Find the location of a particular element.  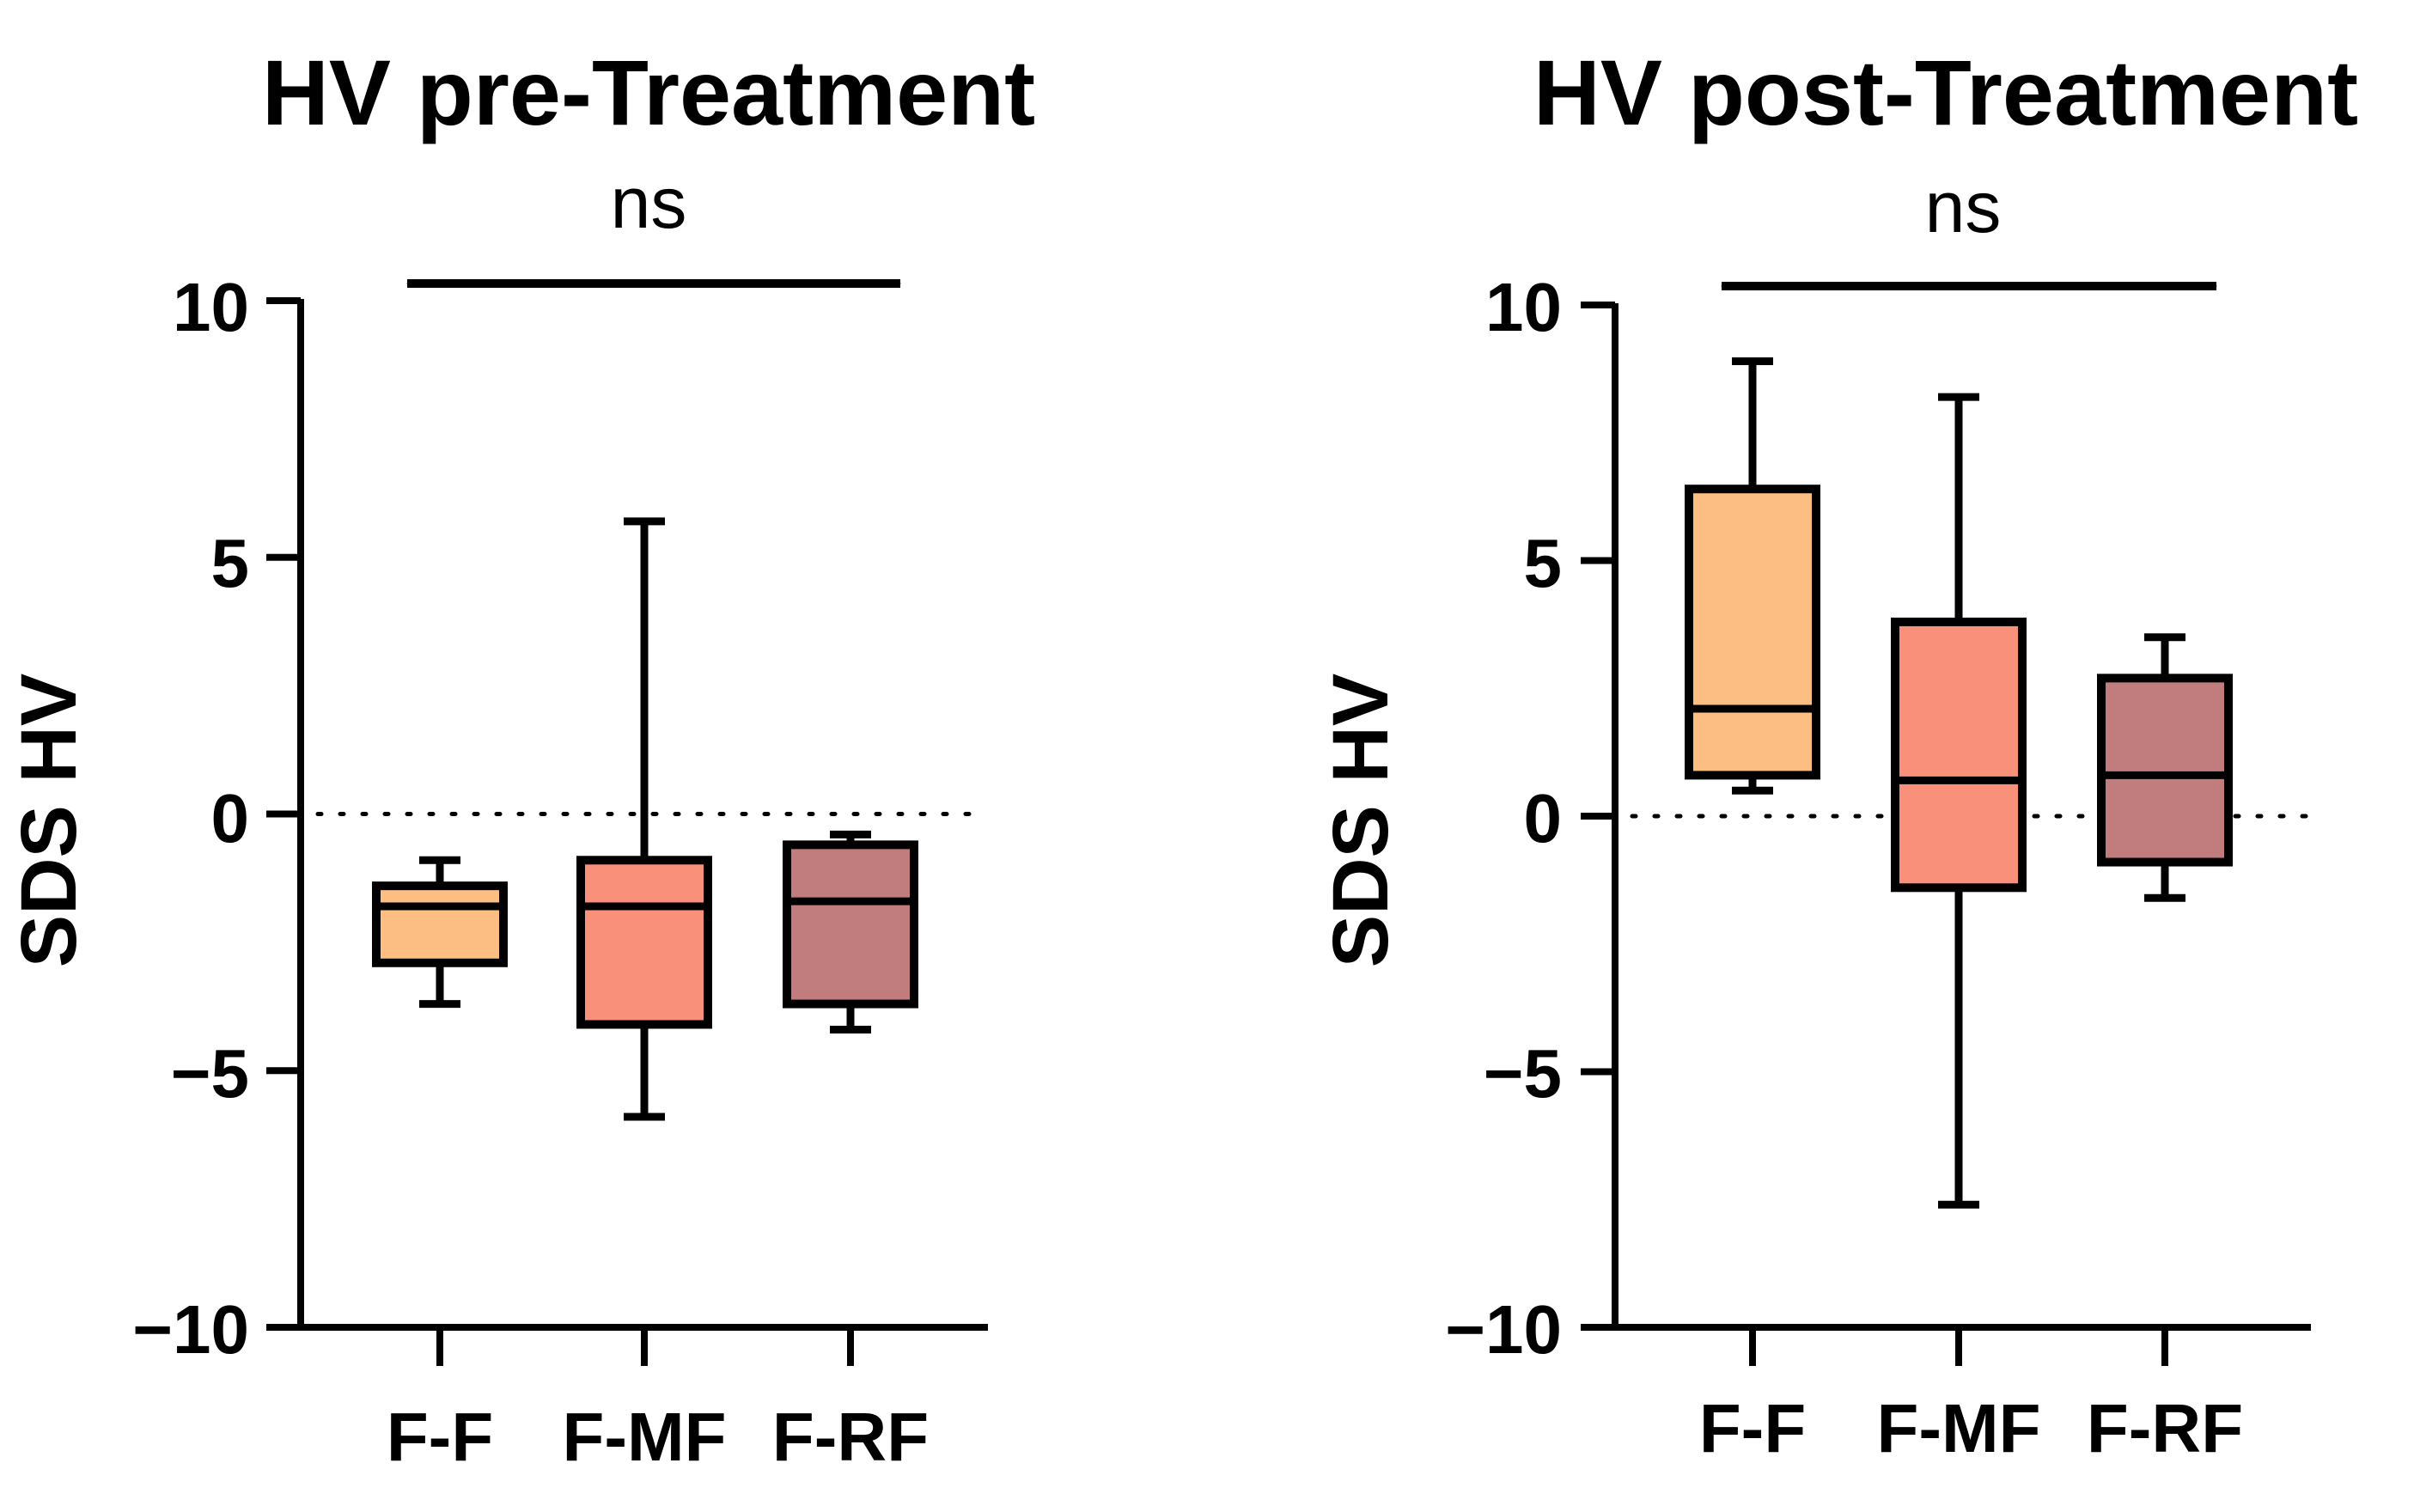

chart-title: HV pre-Treatment is located at coordinates (648, 92).